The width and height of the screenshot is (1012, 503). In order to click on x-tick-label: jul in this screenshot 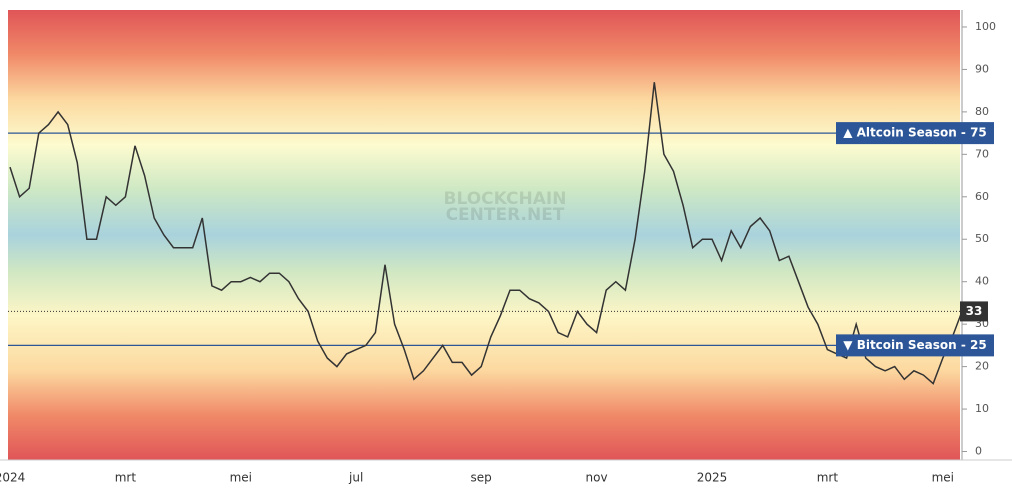, I will do `click(355, 478)`.